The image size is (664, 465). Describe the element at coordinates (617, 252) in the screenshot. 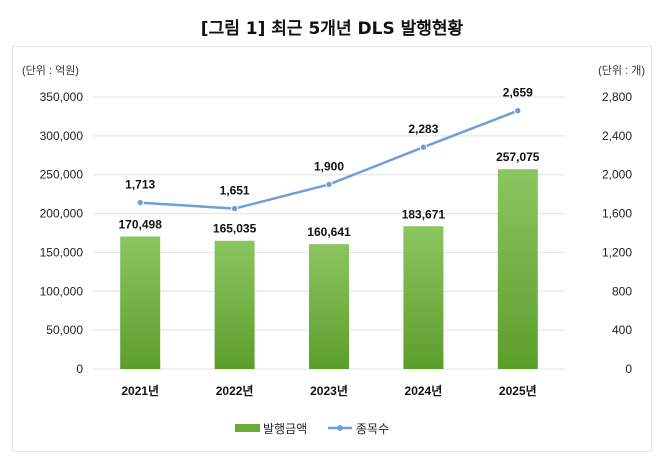

I see `right-tick-label: 1,200` at that location.